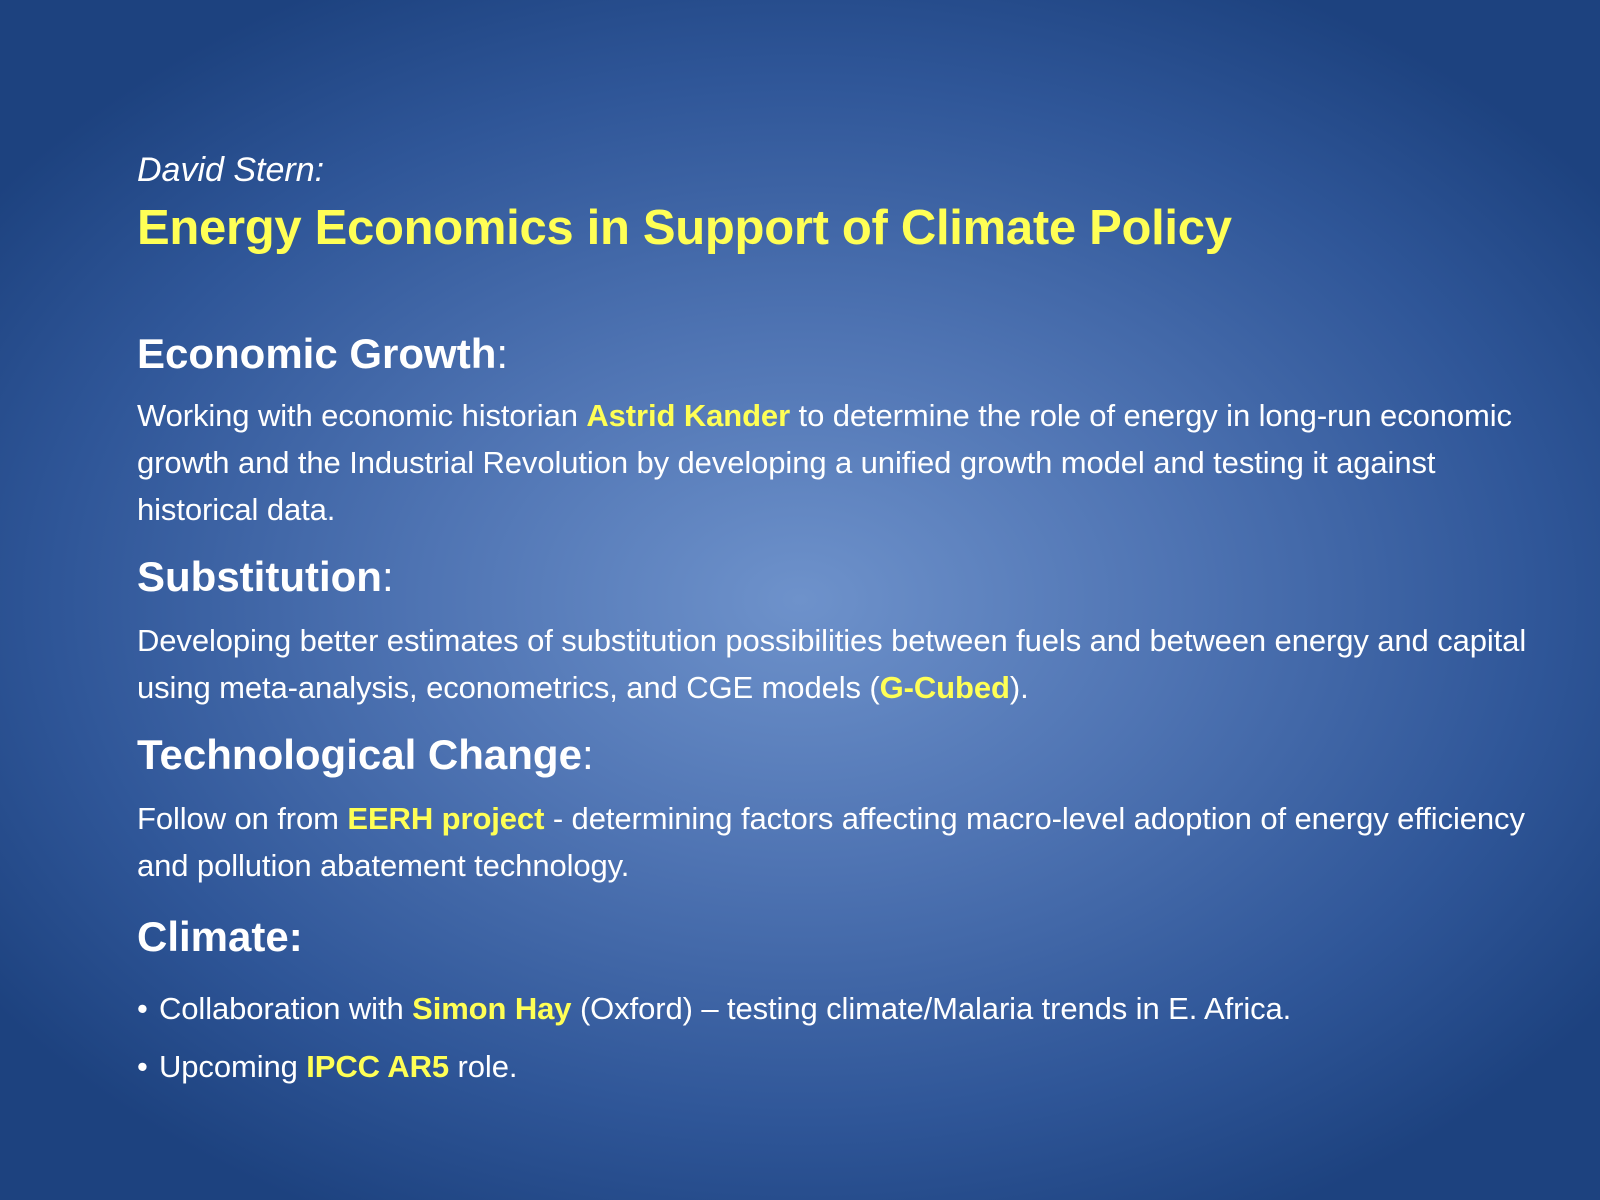  What do you see at coordinates (847, 755) in the screenshot?
I see `section-heading-technological-change: Technological Change:` at bounding box center [847, 755].